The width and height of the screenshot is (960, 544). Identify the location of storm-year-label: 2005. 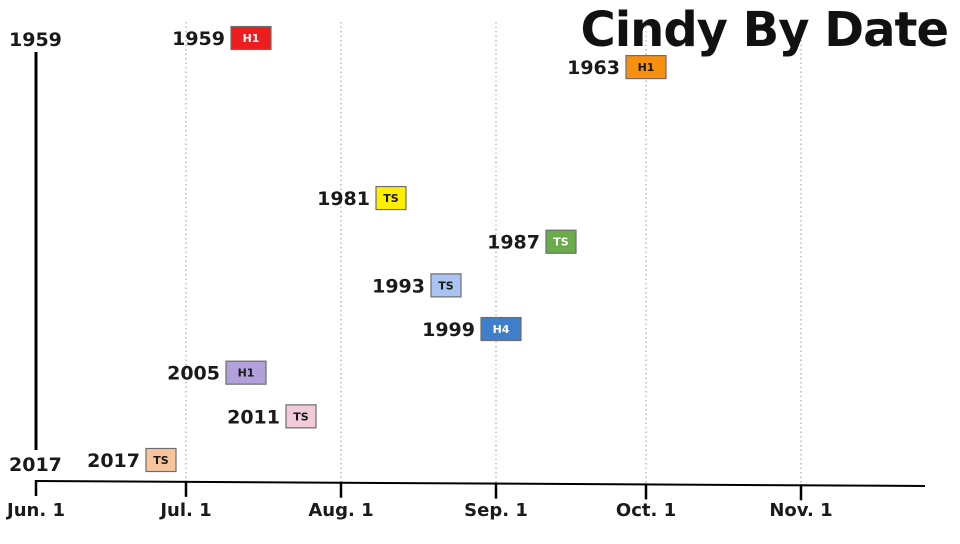
(193, 374).